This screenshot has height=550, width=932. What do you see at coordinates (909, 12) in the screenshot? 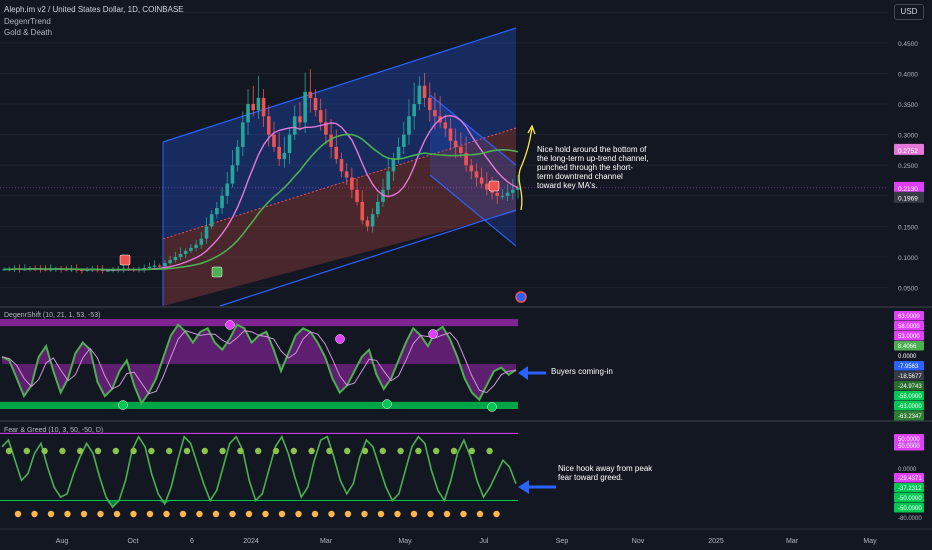
I see `currency-button: USD` at bounding box center [909, 12].